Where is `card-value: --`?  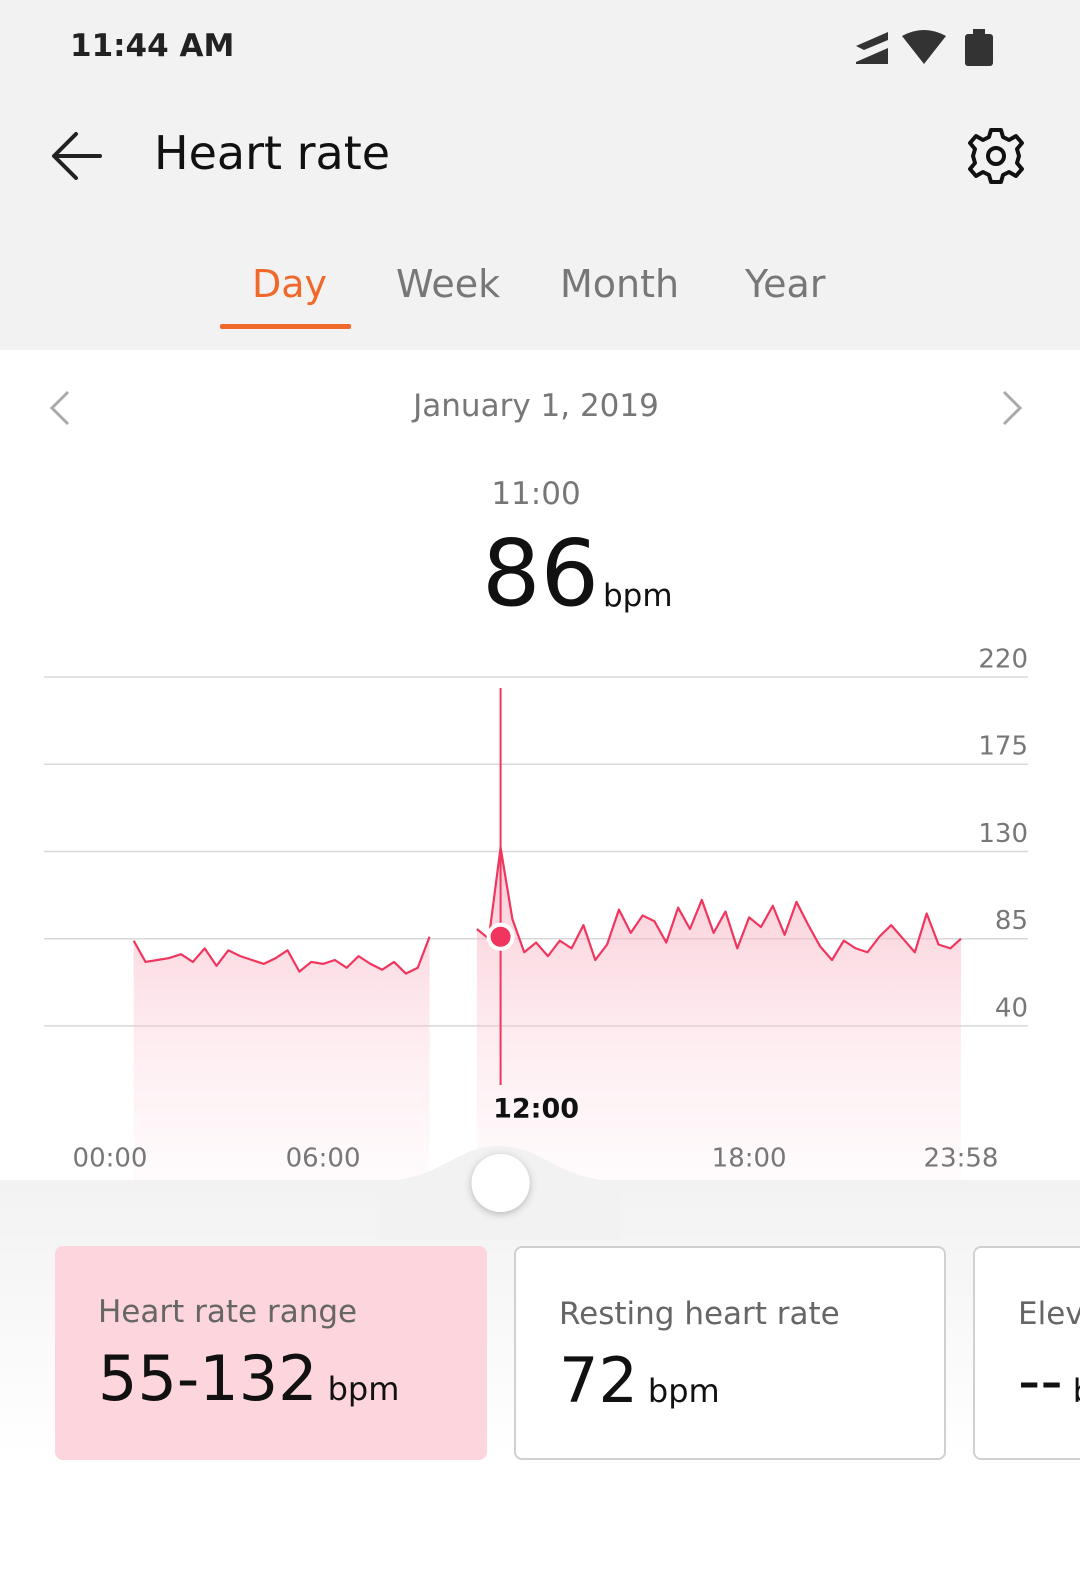 card-value: -- is located at coordinates (1040, 1380).